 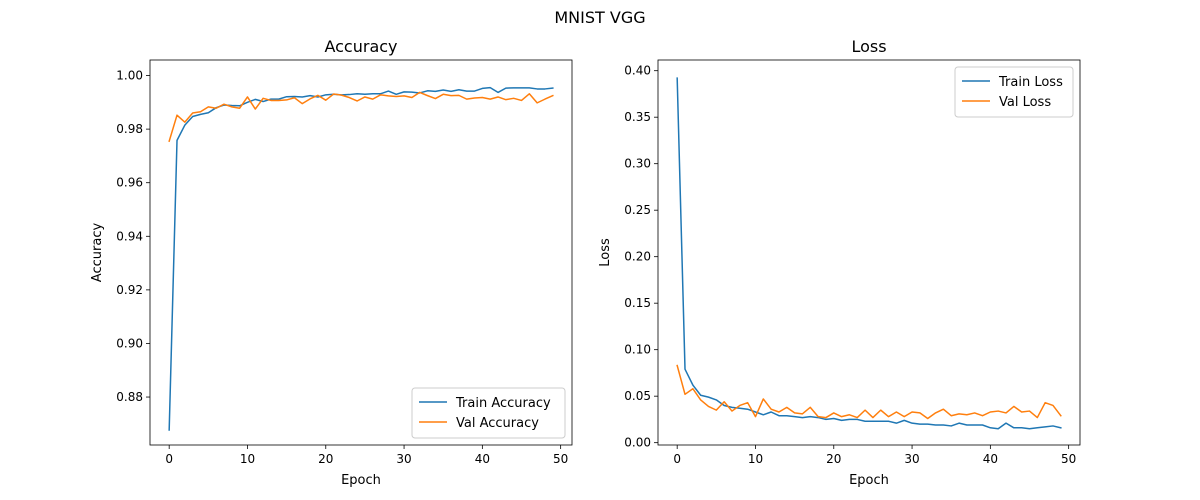 What do you see at coordinates (97, 253) in the screenshot?
I see `accuracy-yaxis-label: Accuracy` at bounding box center [97, 253].